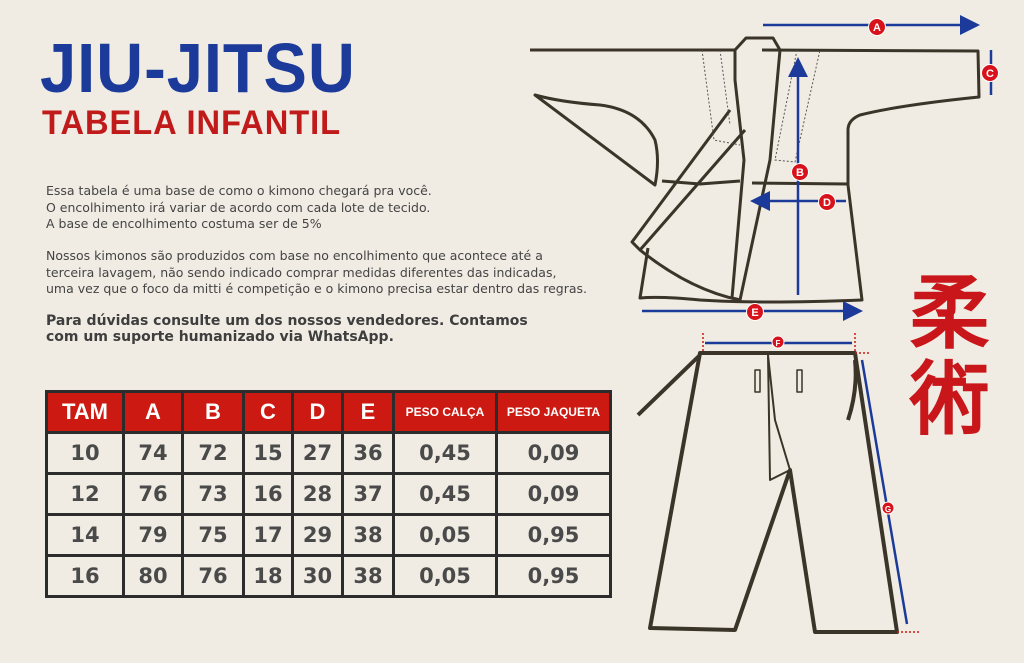  What do you see at coordinates (220, 337) in the screenshot?
I see `text-line: com um suporte humanizado via WhatsApp.` at bounding box center [220, 337].